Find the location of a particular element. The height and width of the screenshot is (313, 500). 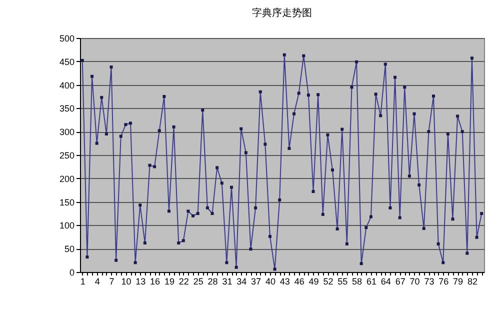

chart-title: 字典序走势图 is located at coordinates (282, 13).